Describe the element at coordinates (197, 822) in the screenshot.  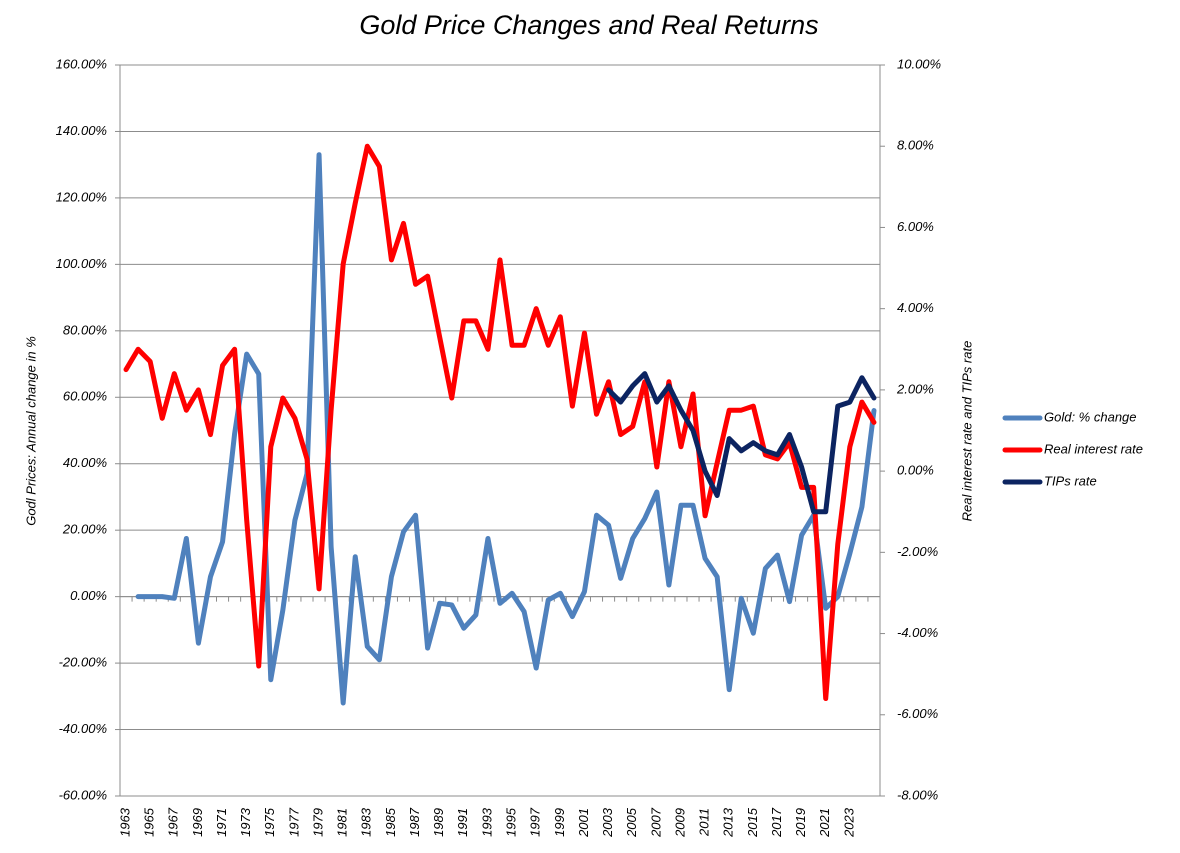
I see `x-tick-label: 1969` at that location.